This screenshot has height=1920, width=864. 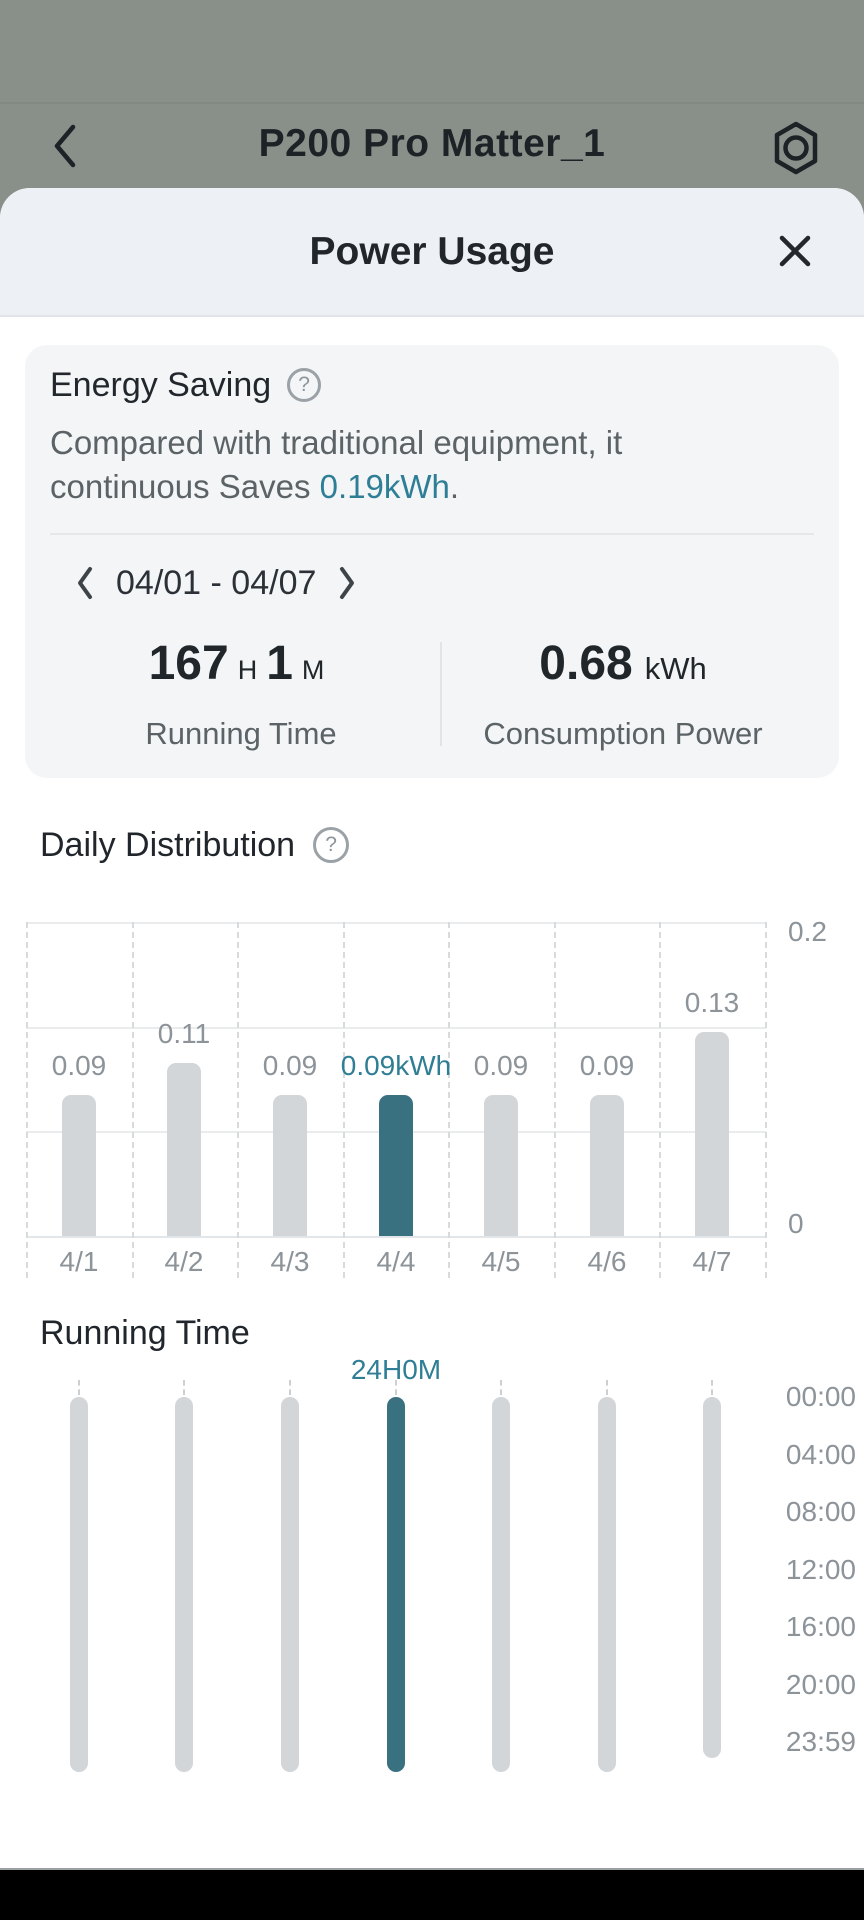 I want to click on daily-bar-value-label: 0.13, so click(x=712, y=1002).